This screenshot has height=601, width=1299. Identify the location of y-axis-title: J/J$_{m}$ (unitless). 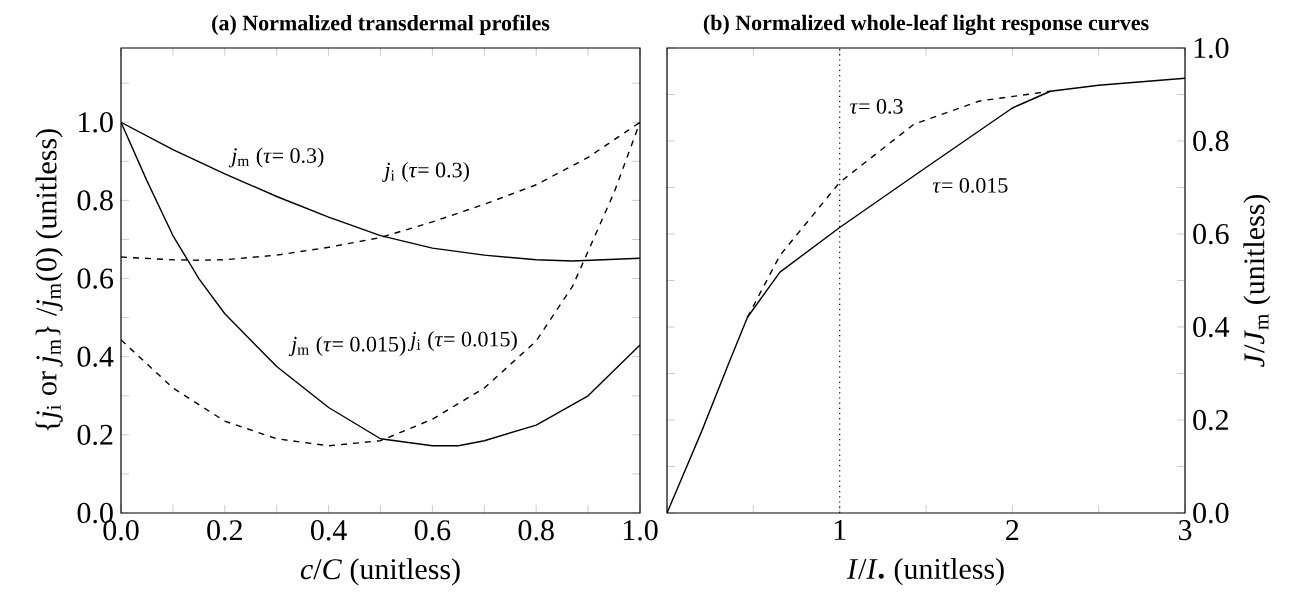
(1257, 280).